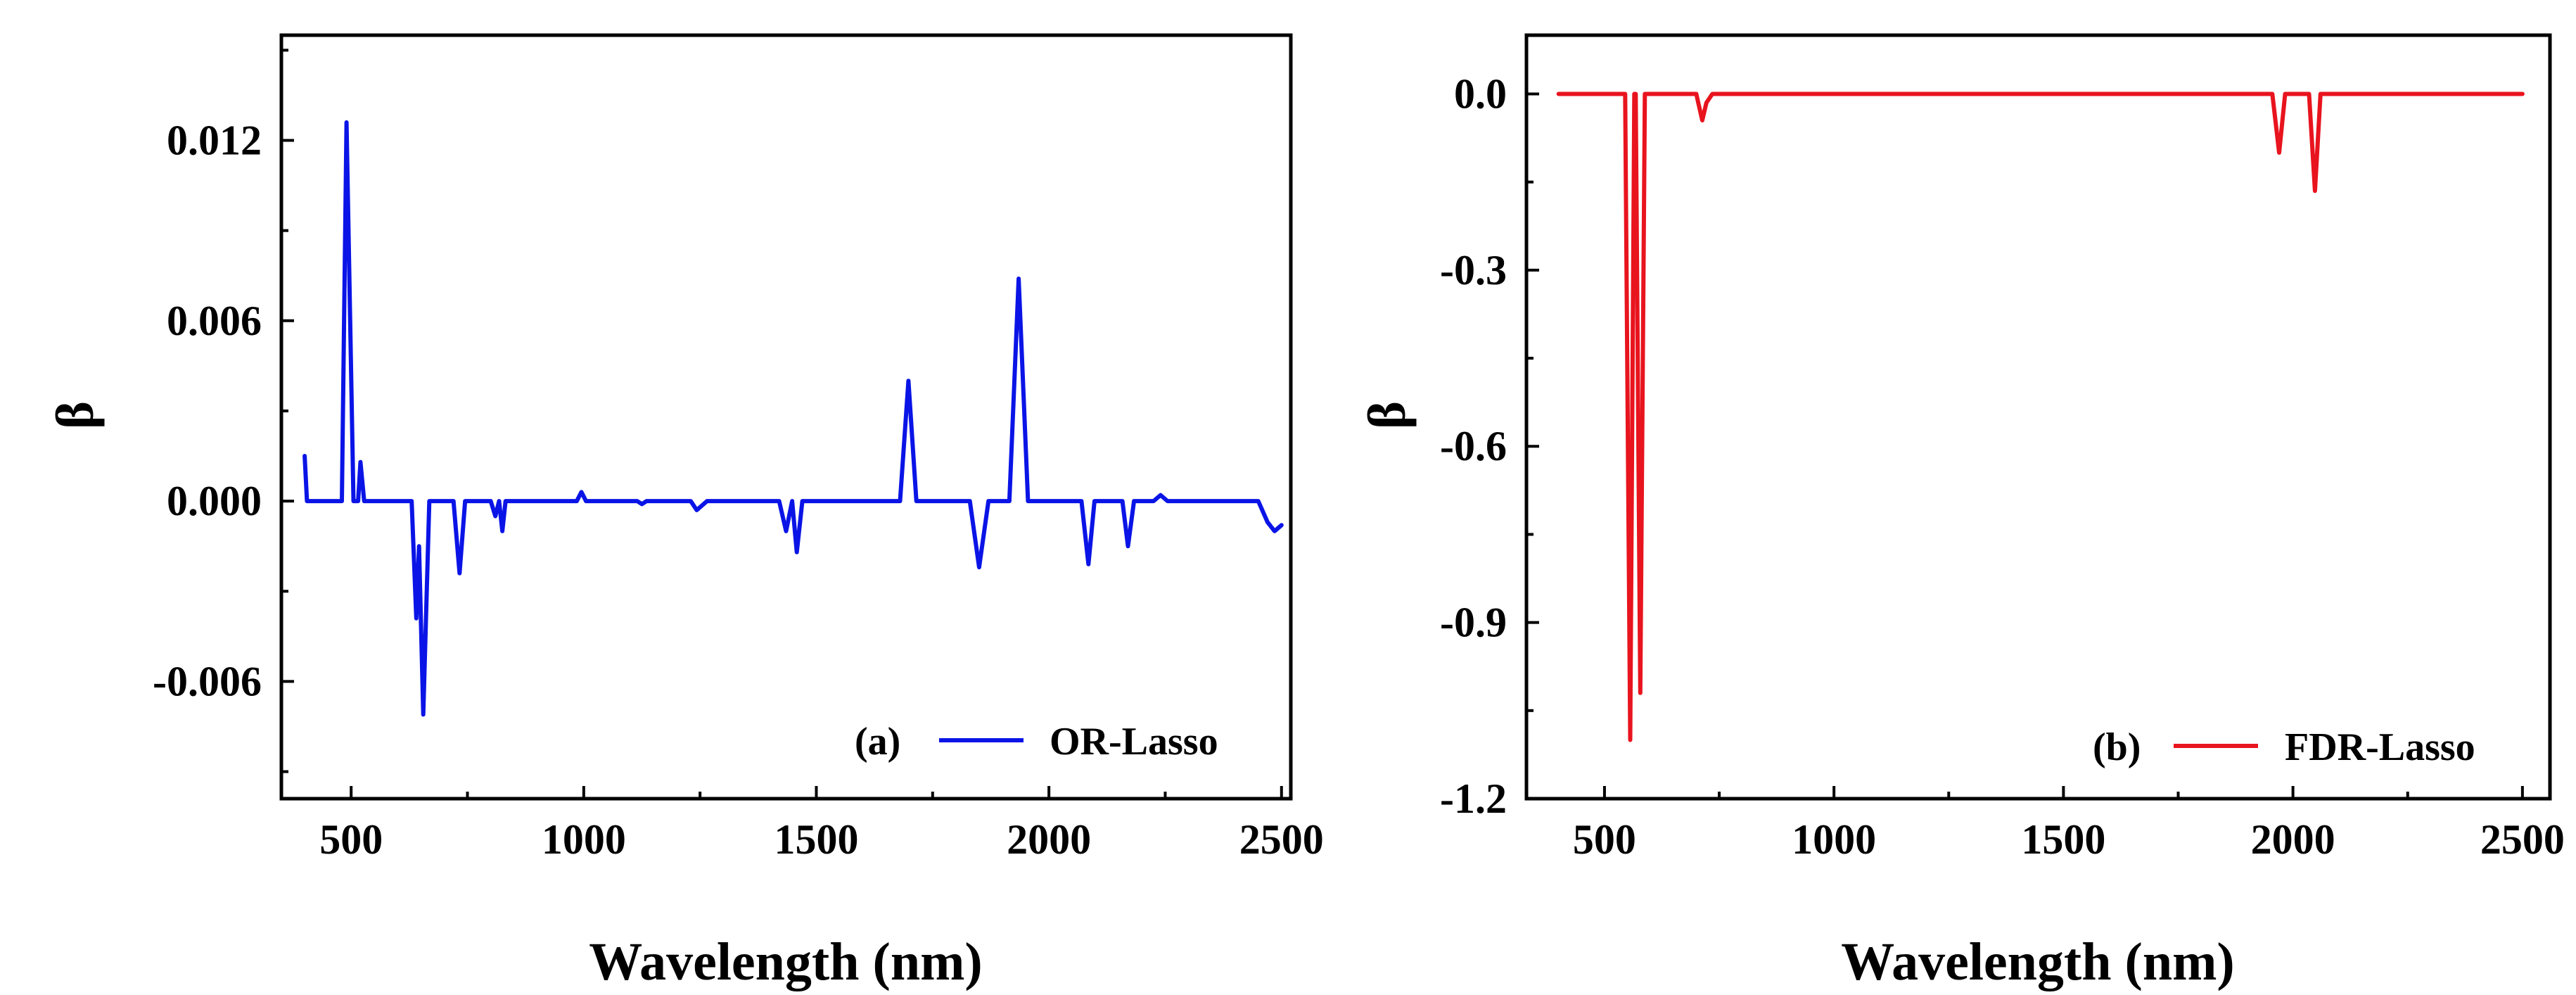 The height and width of the screenshot is (995, 2576). Describe the element at coordinates (1473, 270) in the screenshot. I see `y-tick-label: -0.3` at that location.